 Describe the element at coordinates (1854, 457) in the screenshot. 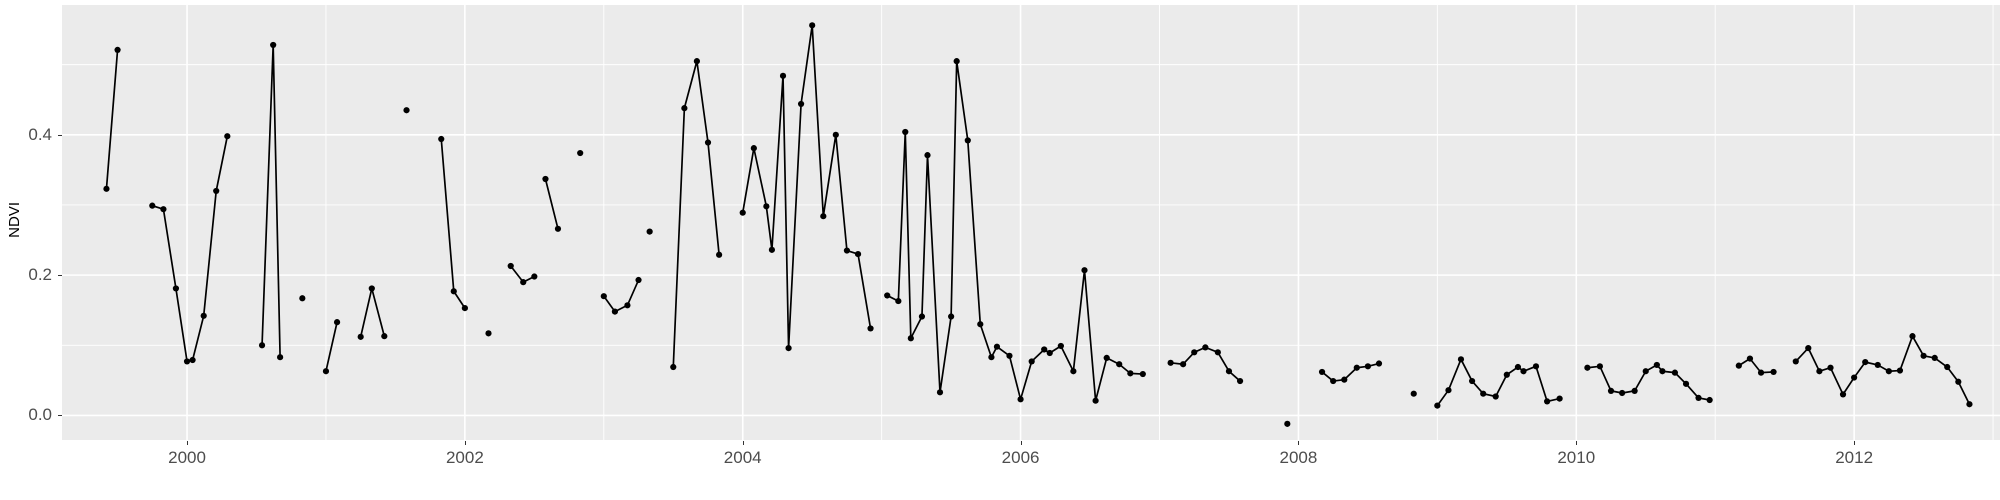

I see `x-axis-tick-label: 2012` at that location.